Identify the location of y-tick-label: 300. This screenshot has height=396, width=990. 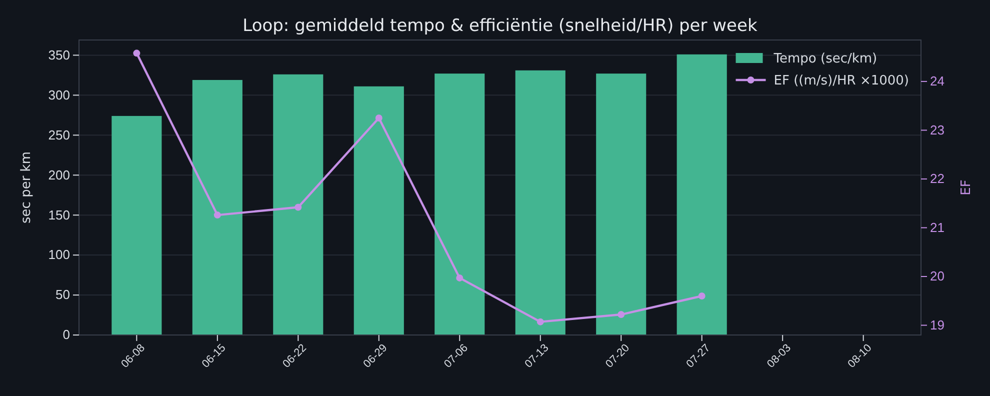
(59, 94).